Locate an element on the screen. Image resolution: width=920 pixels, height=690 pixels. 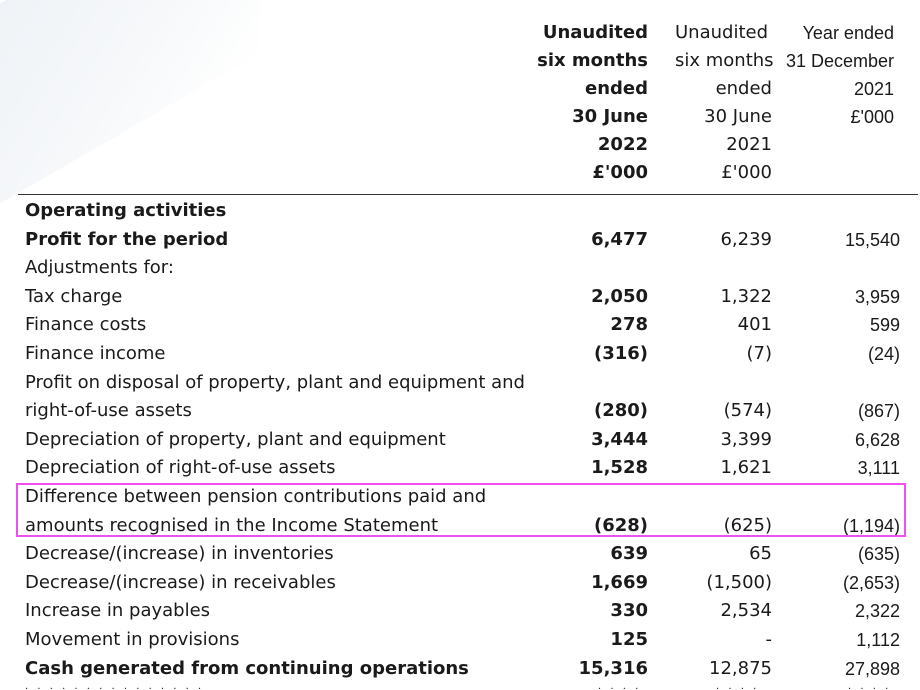
value-h1-2021: 2,534 is located at coordinates (746, 611).